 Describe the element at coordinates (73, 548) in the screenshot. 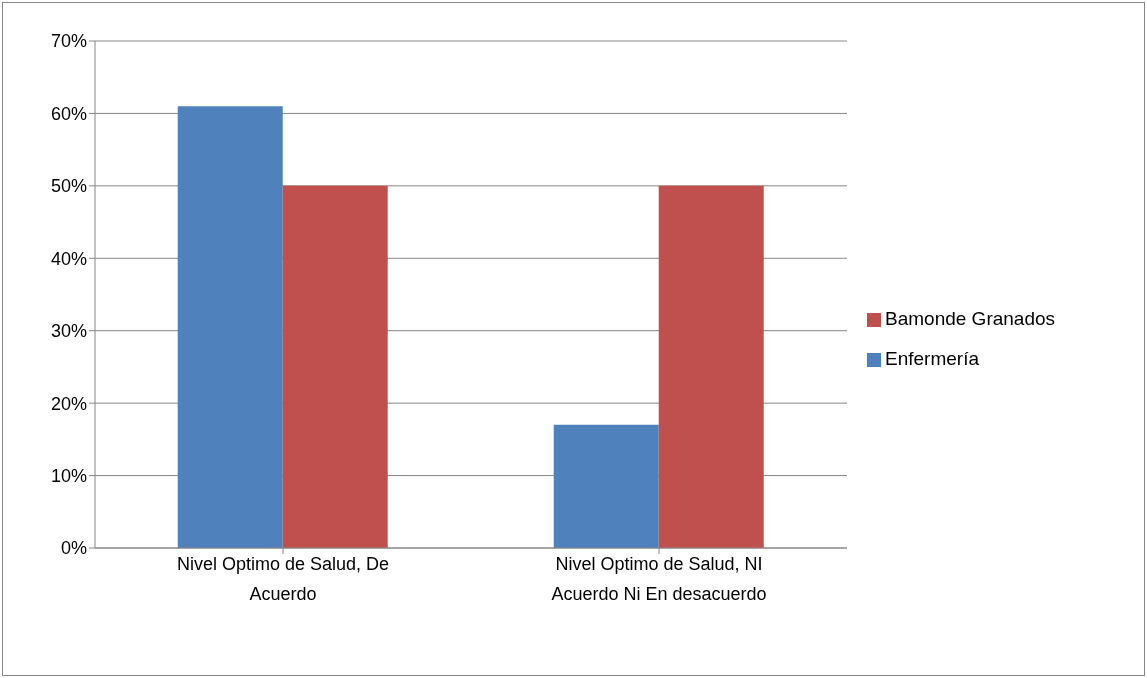

I see `y-tick-label: 0%` at that location.